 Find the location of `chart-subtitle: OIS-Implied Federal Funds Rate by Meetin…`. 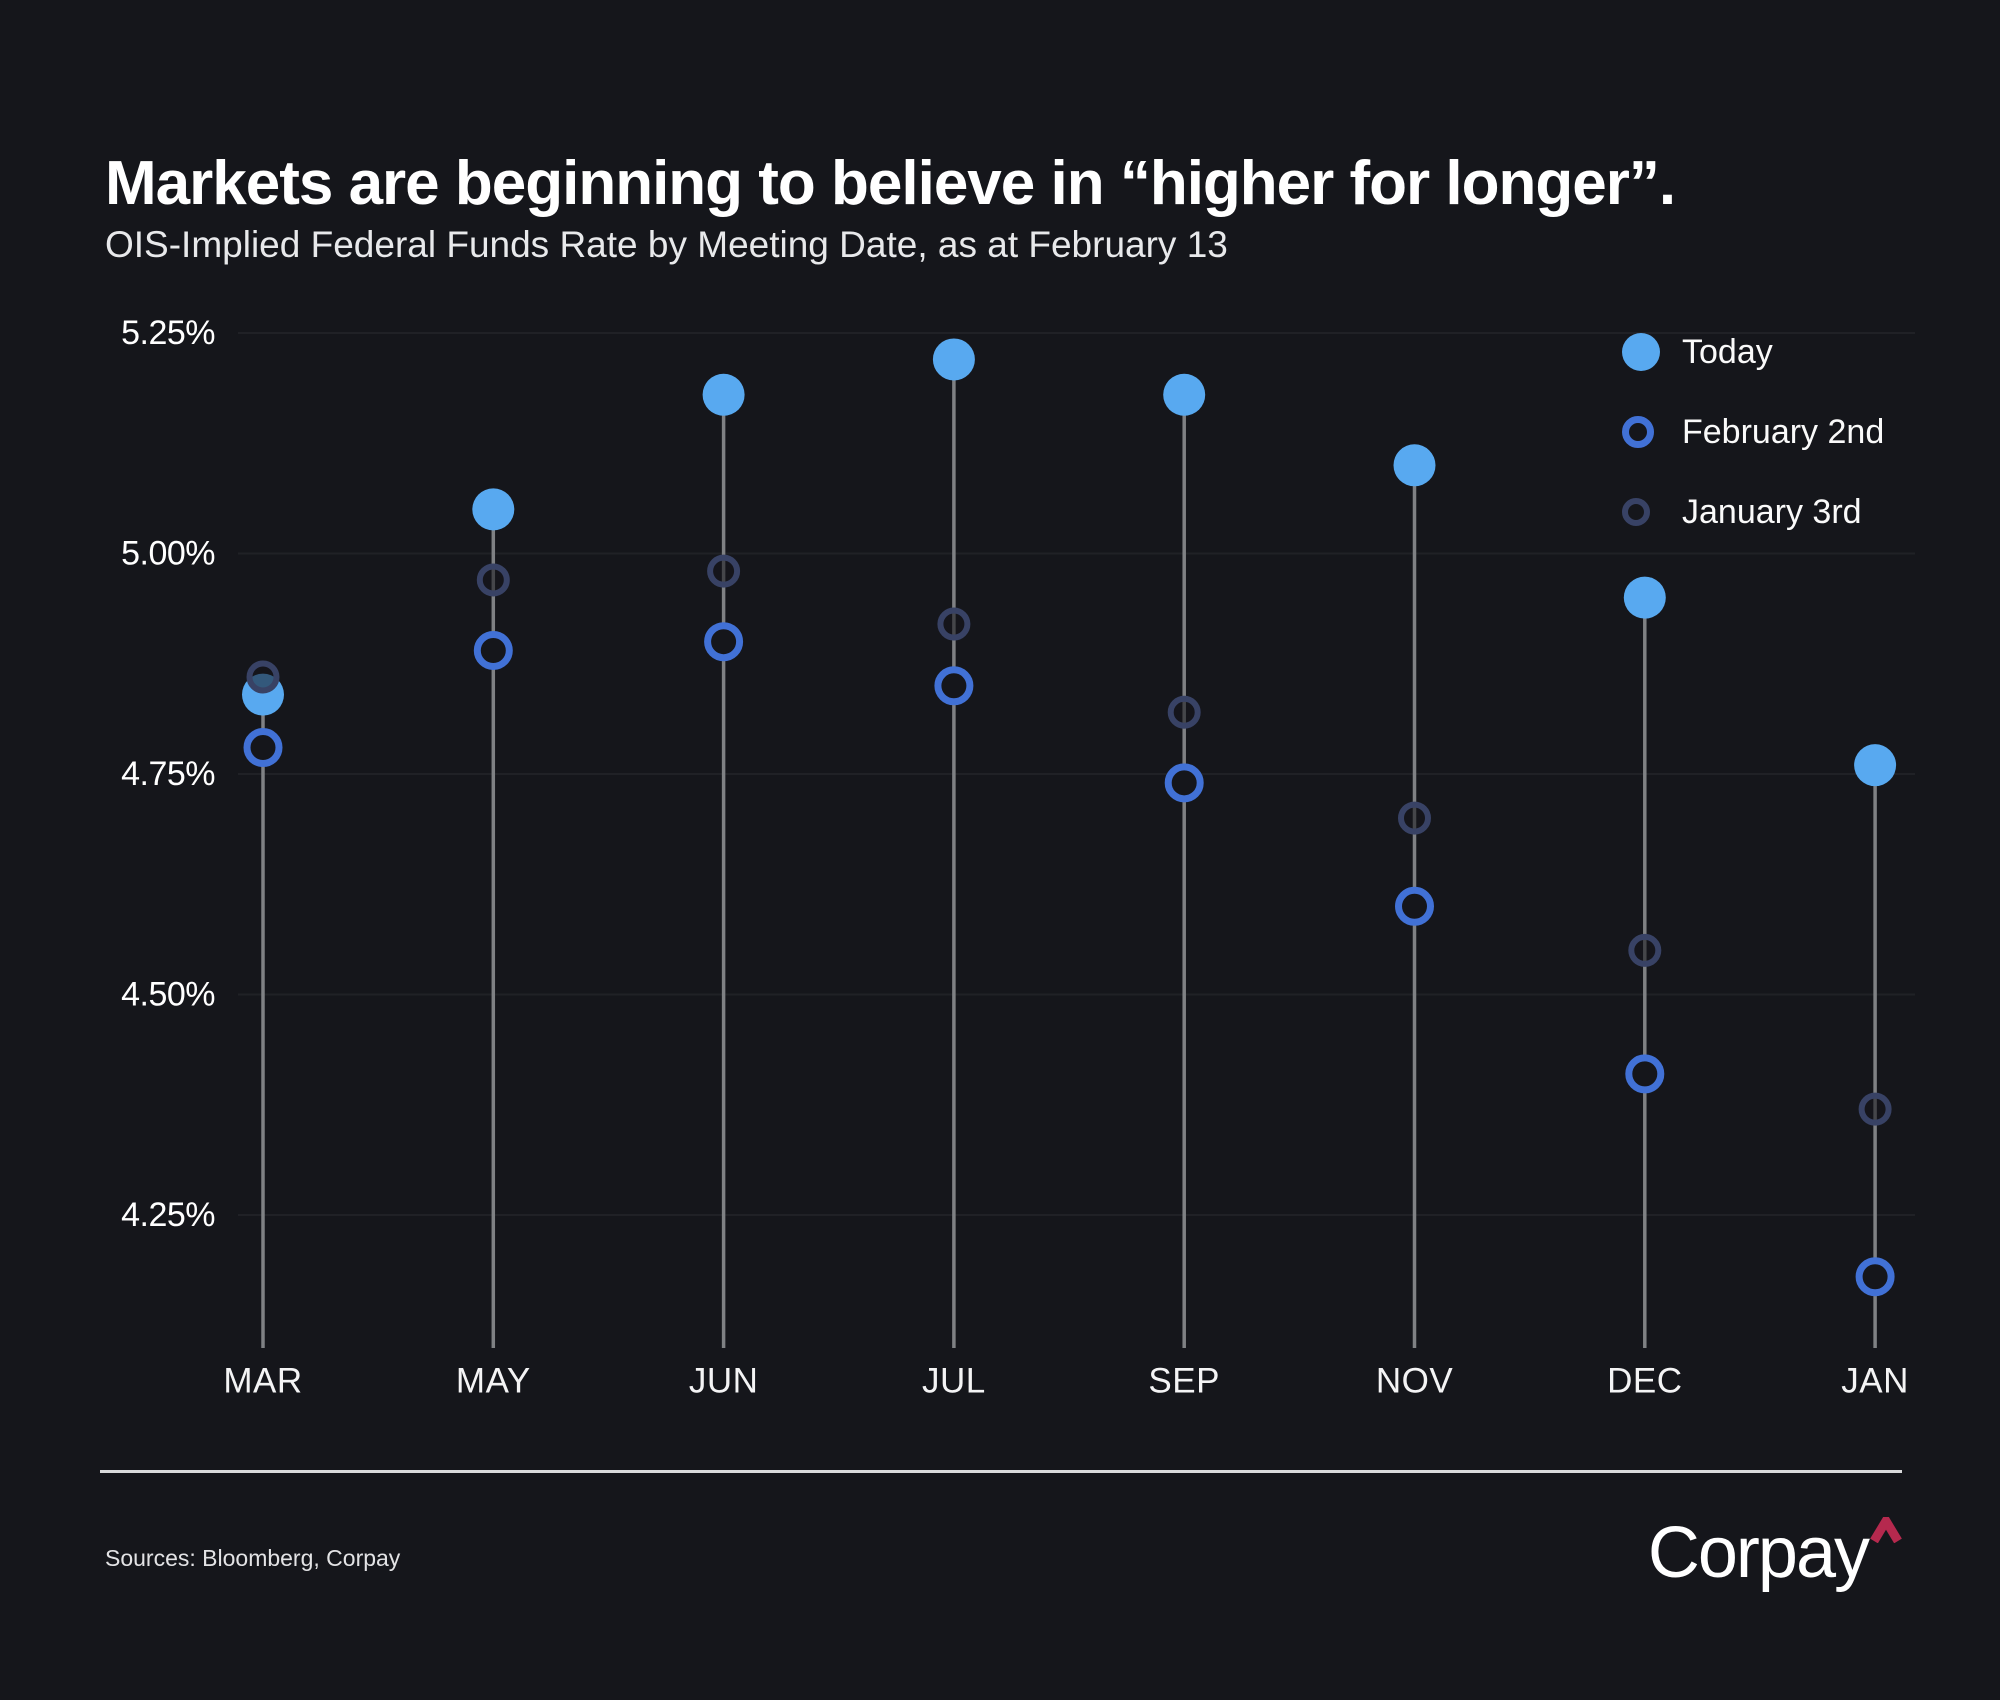

chart-subtitle: OIS-Implied Federal Funds Rate by Meetin… is located at coordinates (666, 244).